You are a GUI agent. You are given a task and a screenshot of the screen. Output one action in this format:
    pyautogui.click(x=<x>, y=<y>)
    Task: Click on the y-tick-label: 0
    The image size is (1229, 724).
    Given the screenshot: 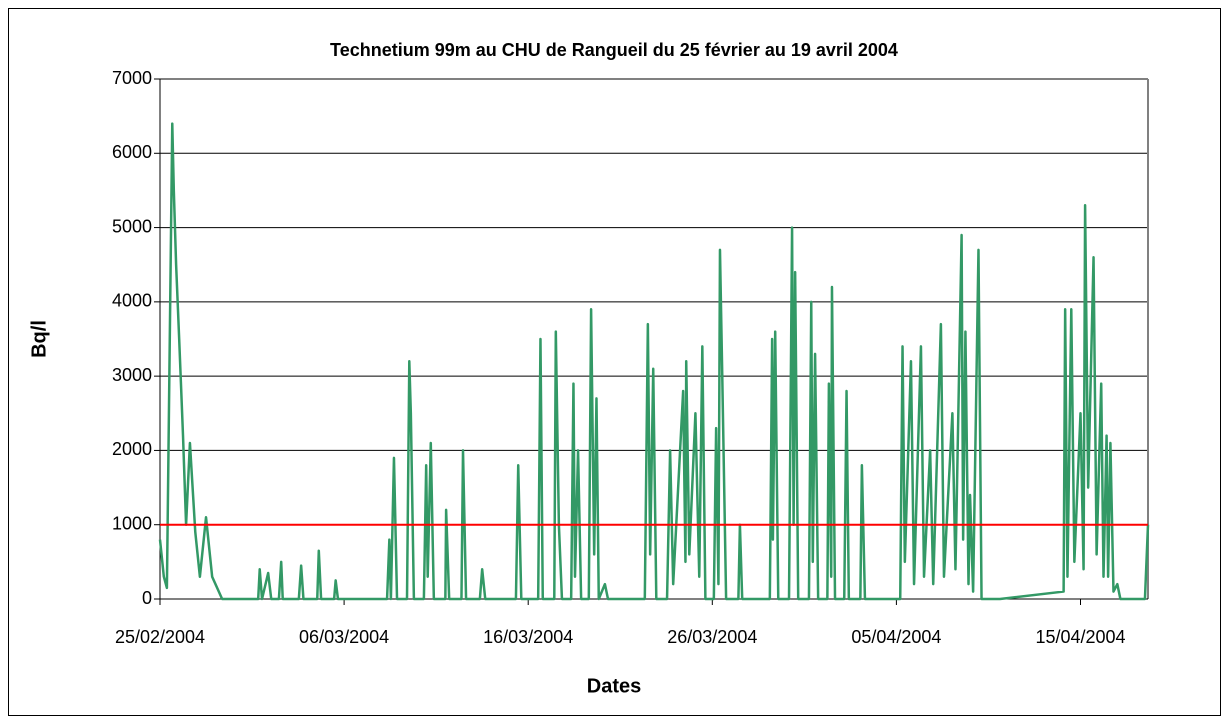 What is the action you would take?
    pyautogui.click(x=147, y=598)
    